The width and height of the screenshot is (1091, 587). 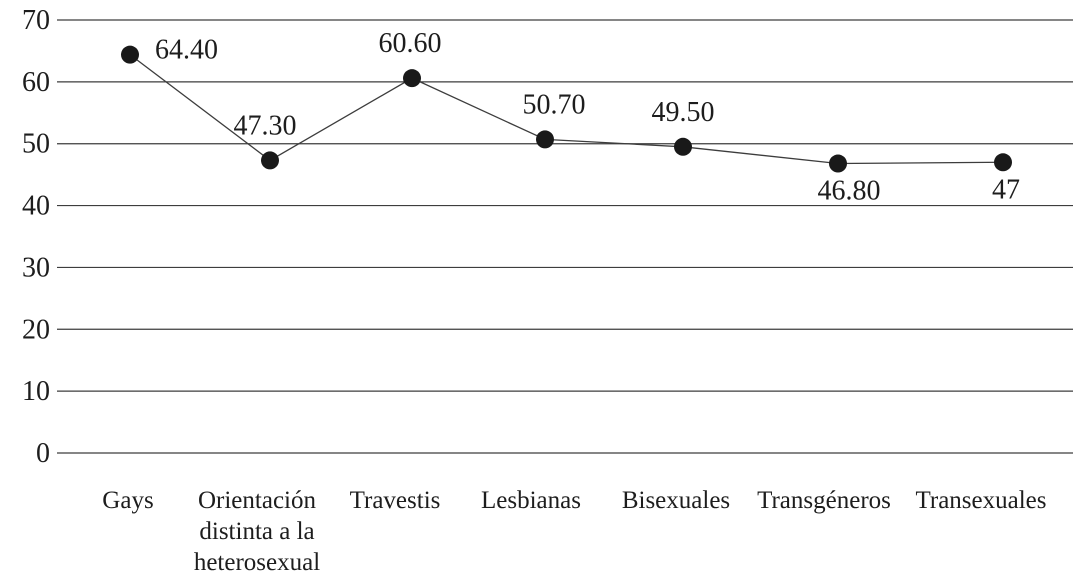 I want to click on data-point-label: 50.70, so click(x=554, y=104).